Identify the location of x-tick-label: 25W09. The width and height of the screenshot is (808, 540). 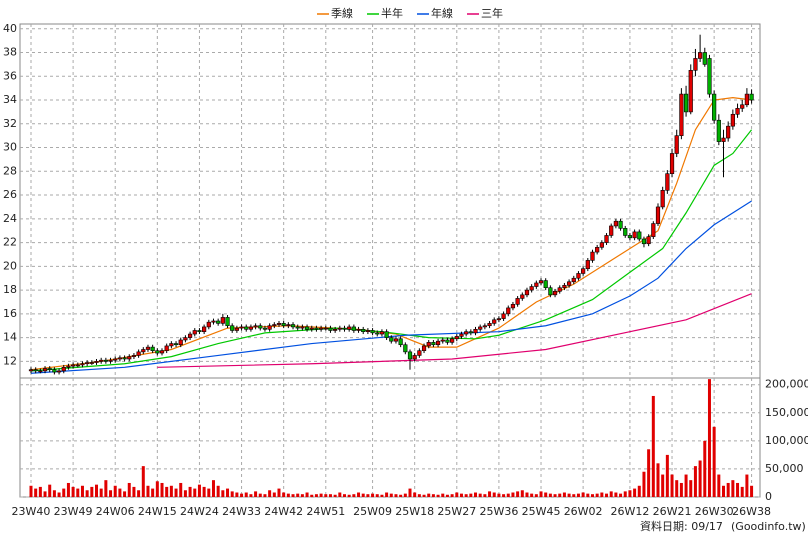
(372, 511).